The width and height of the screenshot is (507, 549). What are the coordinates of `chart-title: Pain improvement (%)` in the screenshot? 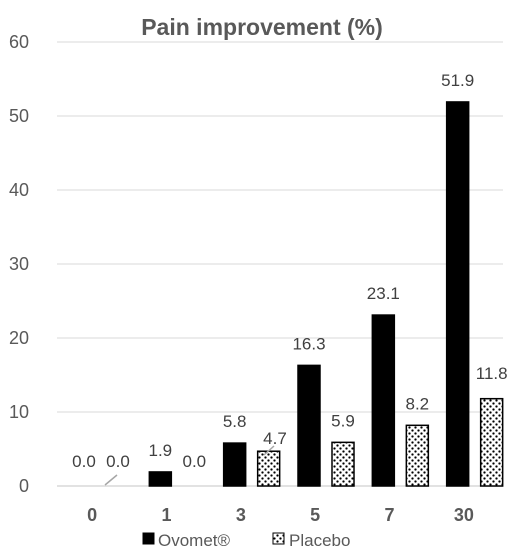 It's located at (262, 27).